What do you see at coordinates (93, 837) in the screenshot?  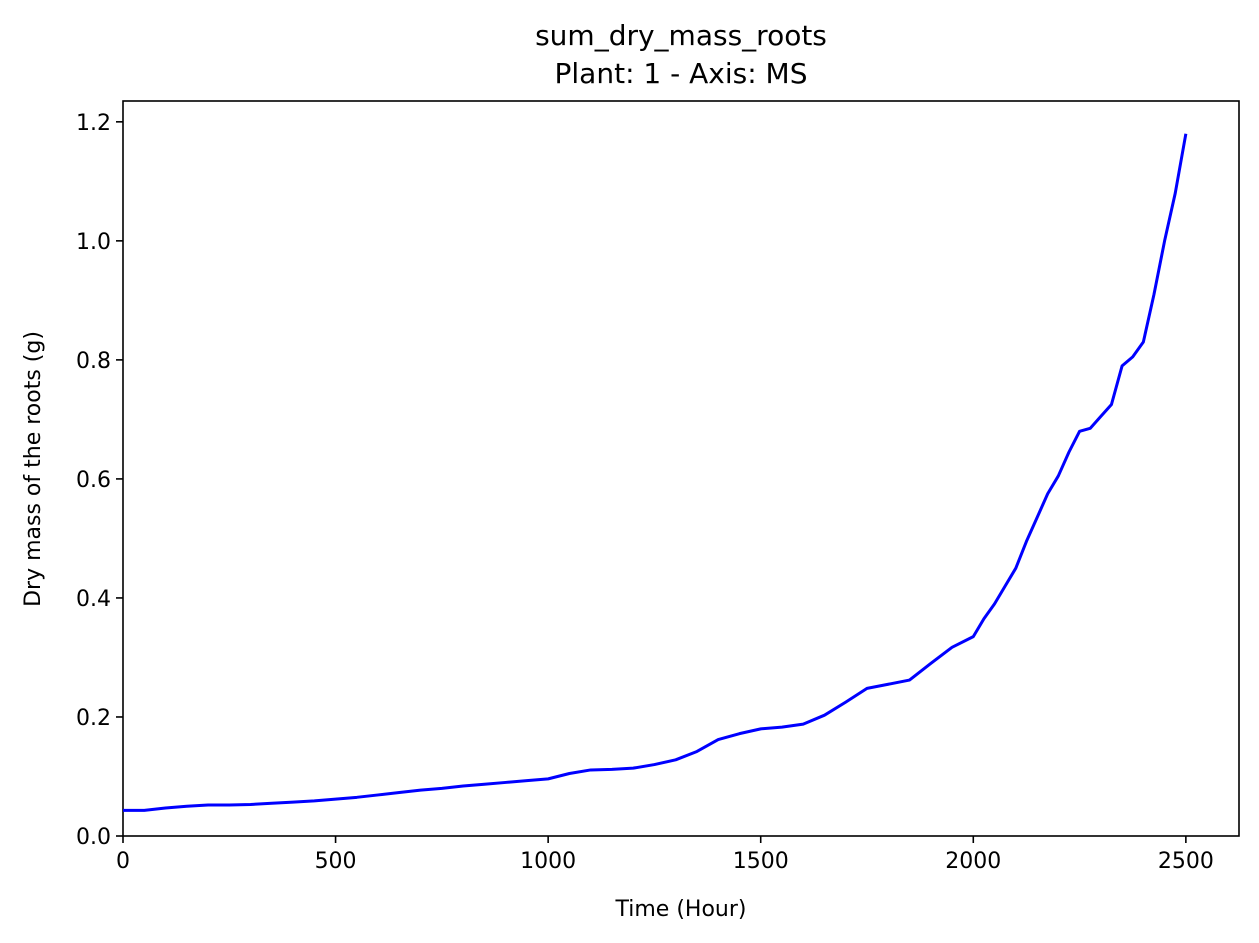 I see `y-tick-label: 0.0` at bounding box center [93, 837].